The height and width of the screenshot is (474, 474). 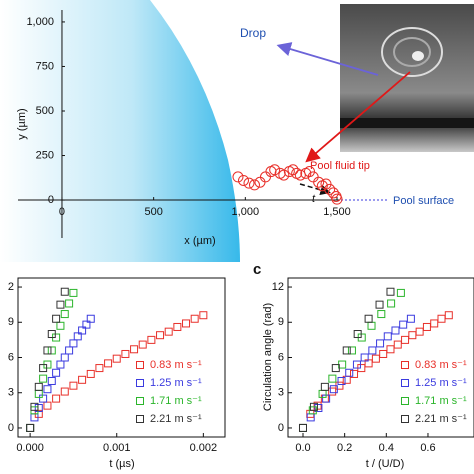 What do you see at coordinates (204, 448) in the screenshot?
I see `x-tick-label: 0.002` at bounding box center [204, 448].